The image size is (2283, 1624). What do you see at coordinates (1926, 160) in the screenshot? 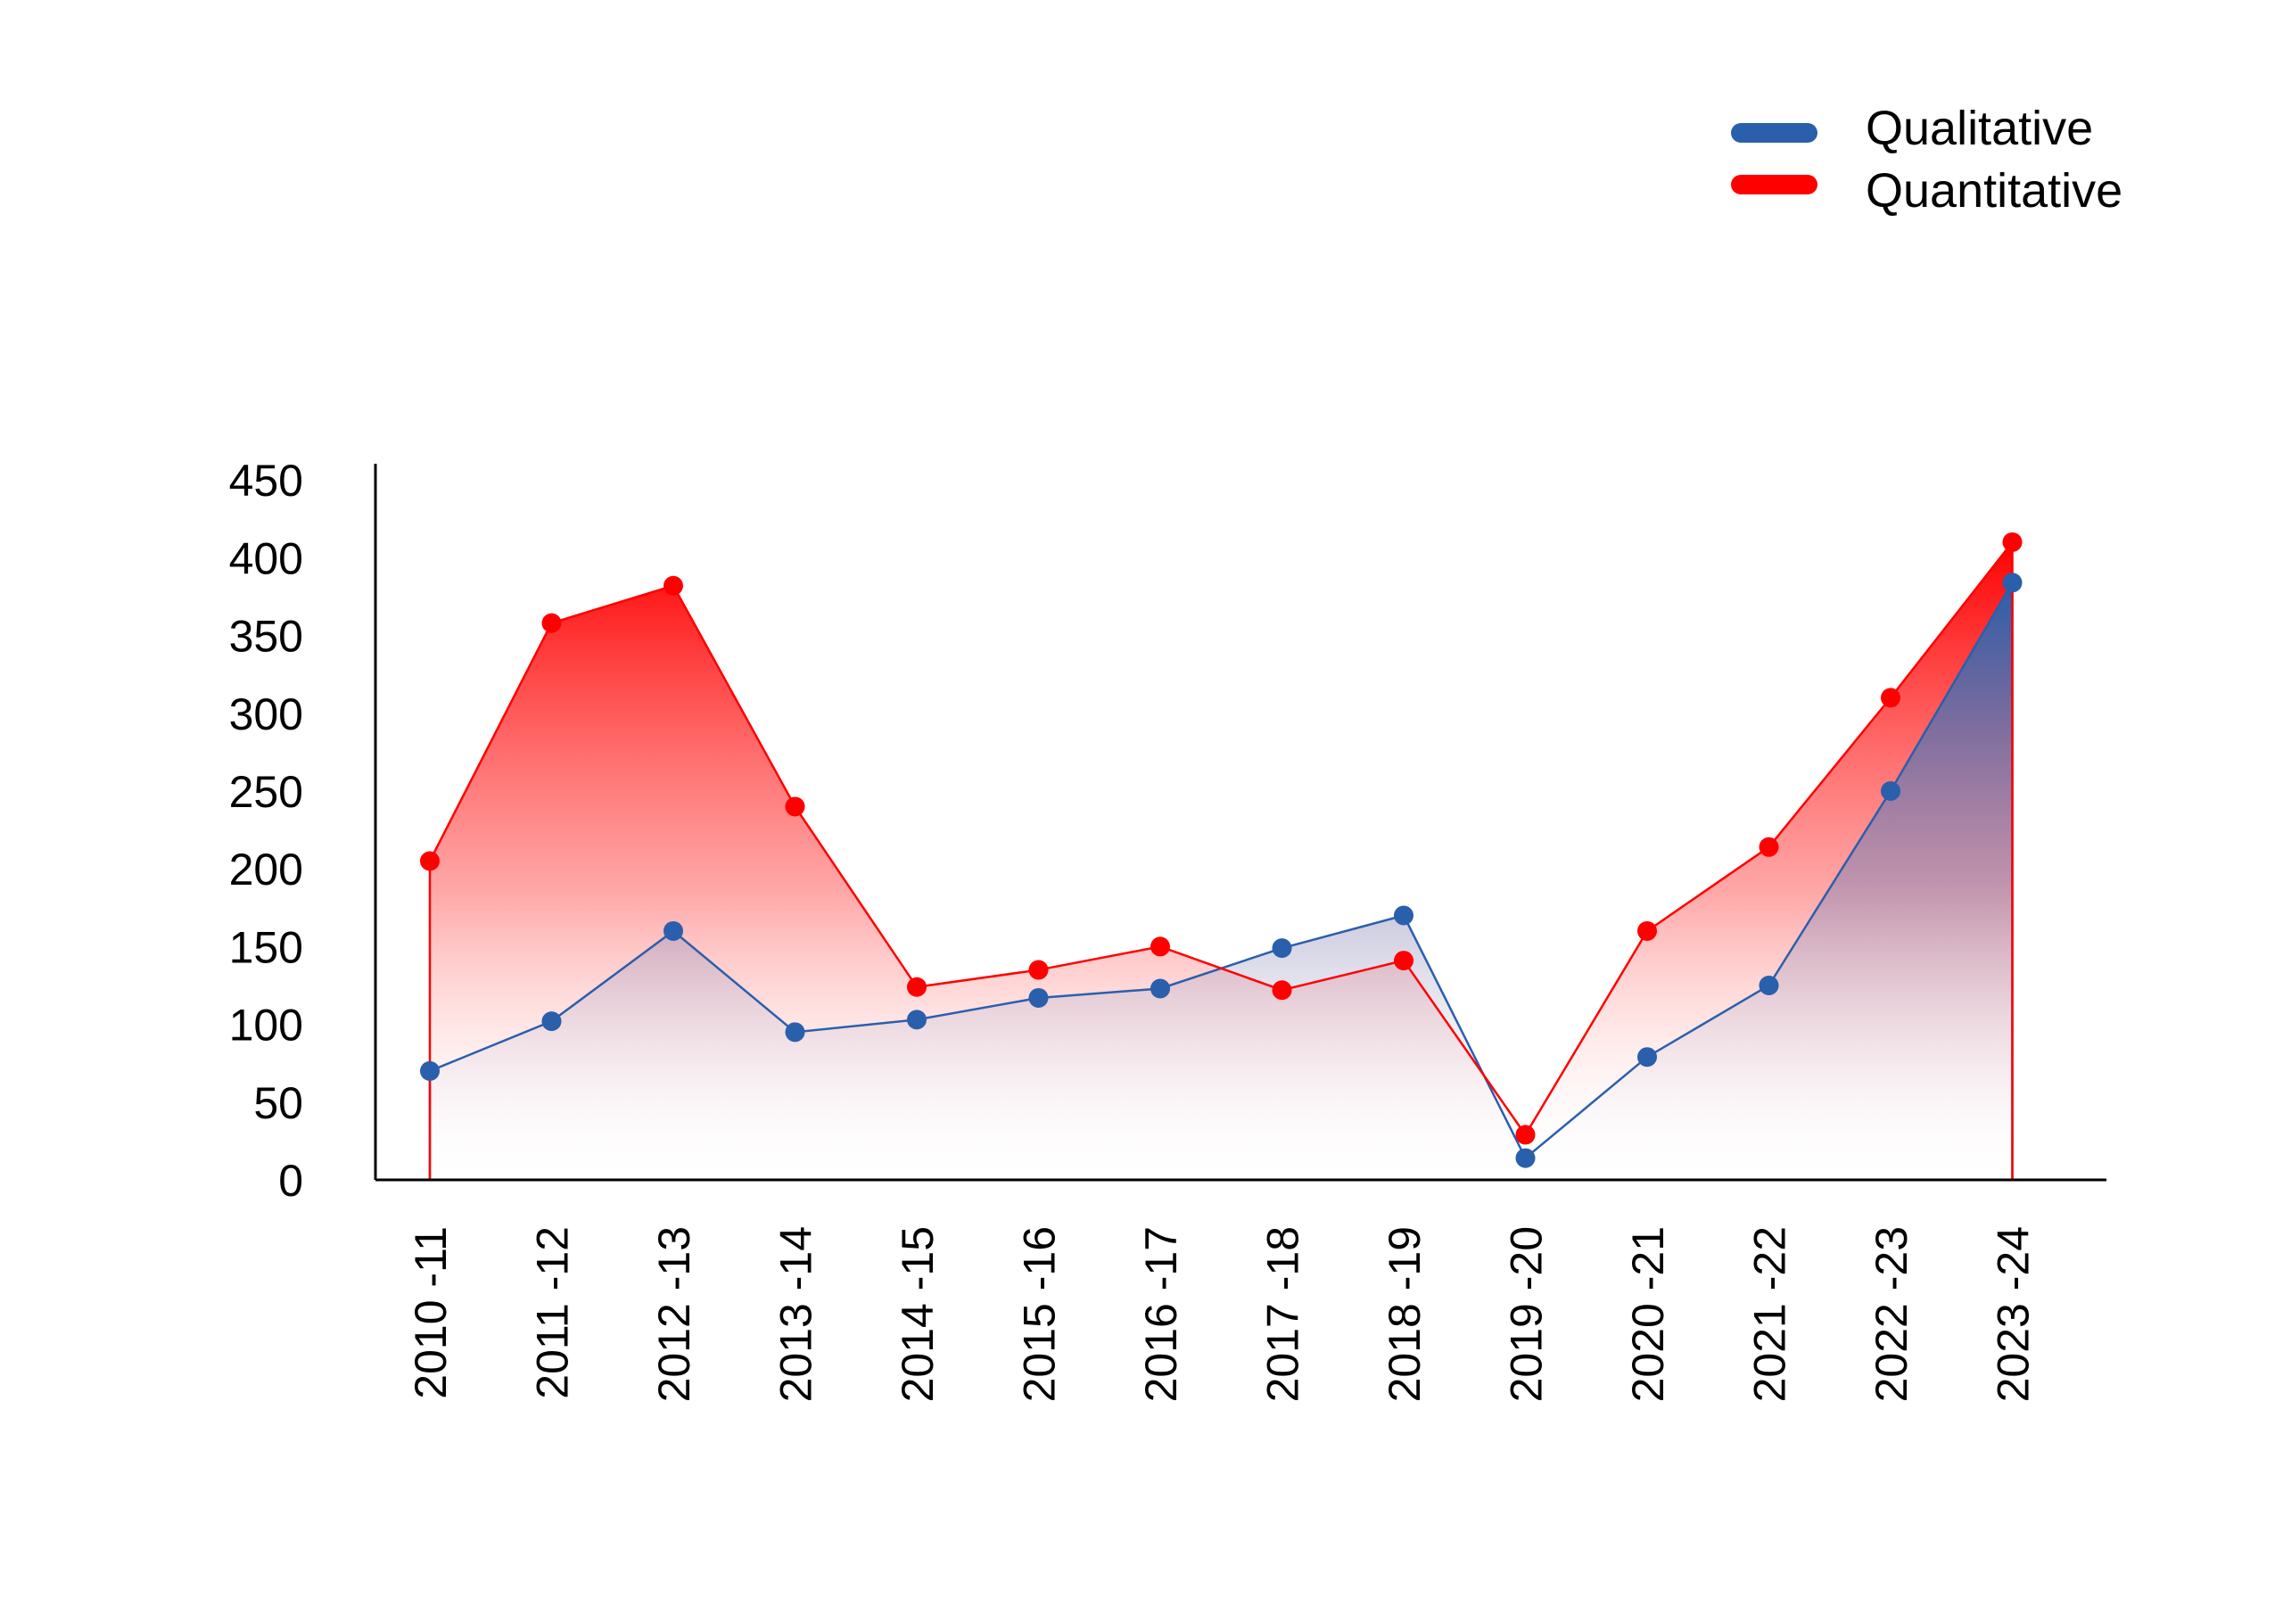
I see `legend: Qualitative Quantitative` at bounding box center [1926, 160].